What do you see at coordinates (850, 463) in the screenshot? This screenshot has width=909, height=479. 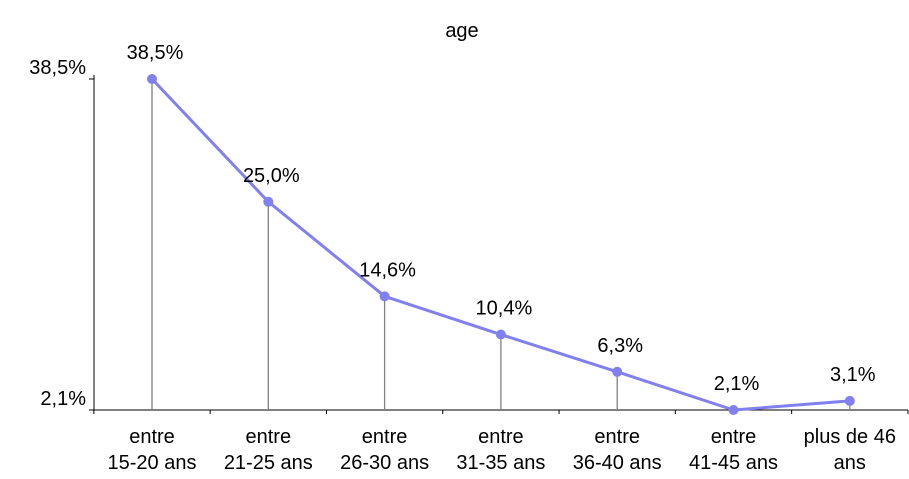 I see `x-tick-label: ans` at bounding box center [850, 463].